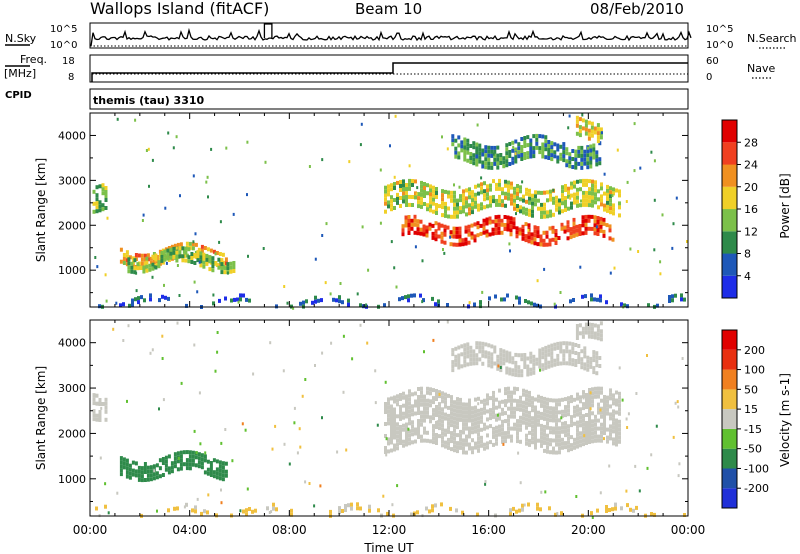 The height and width of the screenshot is (554, 800). What do you see at coordinates (71, 77) in the screenshot?
I see `freq-tick-bottom: 8` at bounding box center [71, 77].